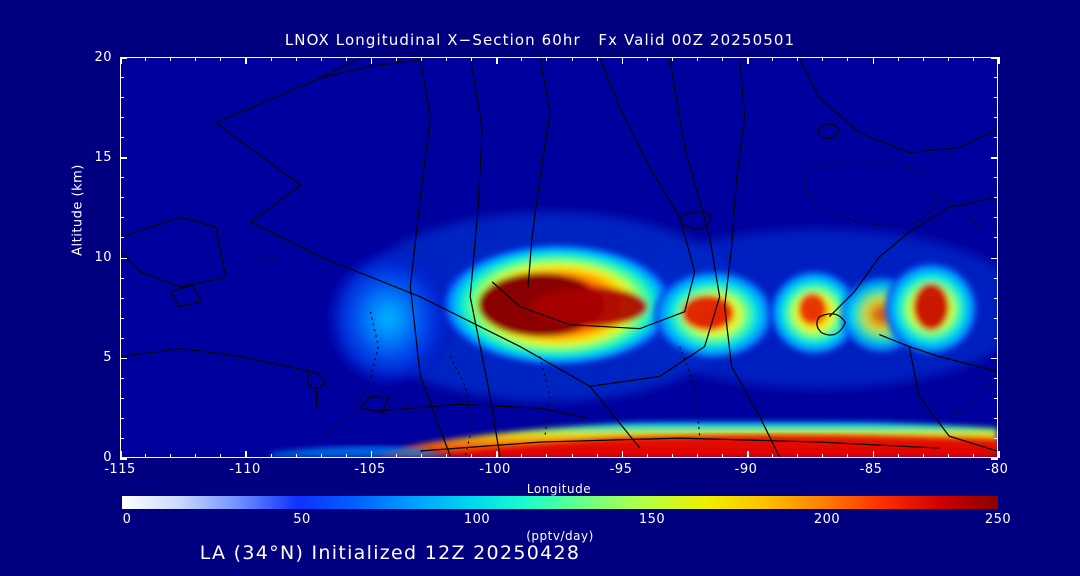  What do you see at coordinates (107, 457) in the screenshot?
I see `y-tick-label: 0` at bounding box center [107, 457].